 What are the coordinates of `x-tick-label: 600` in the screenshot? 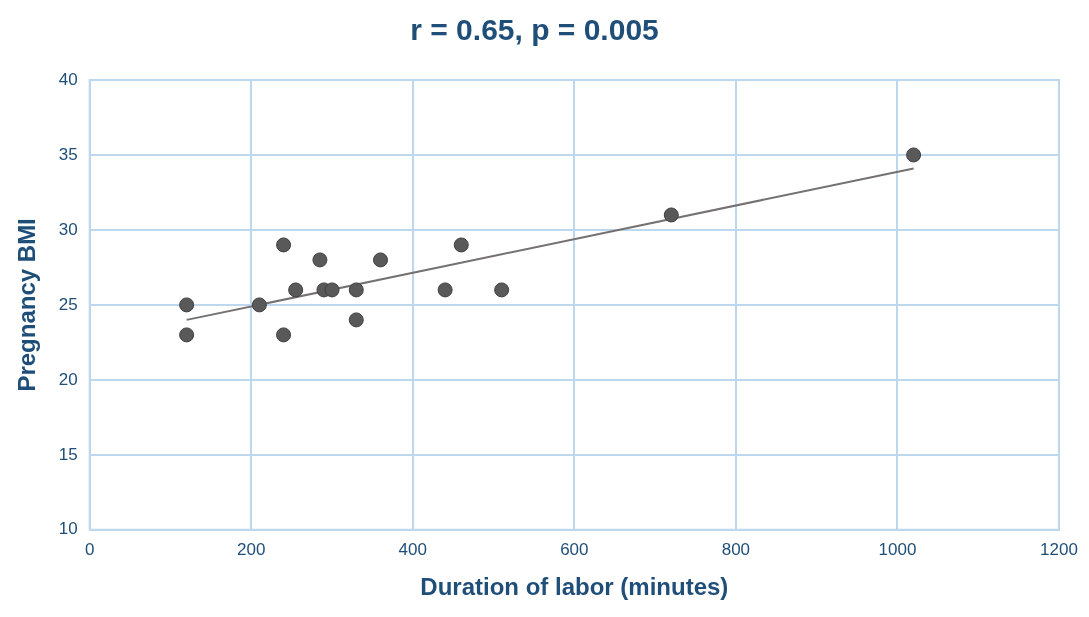 It's located at (574, 549).